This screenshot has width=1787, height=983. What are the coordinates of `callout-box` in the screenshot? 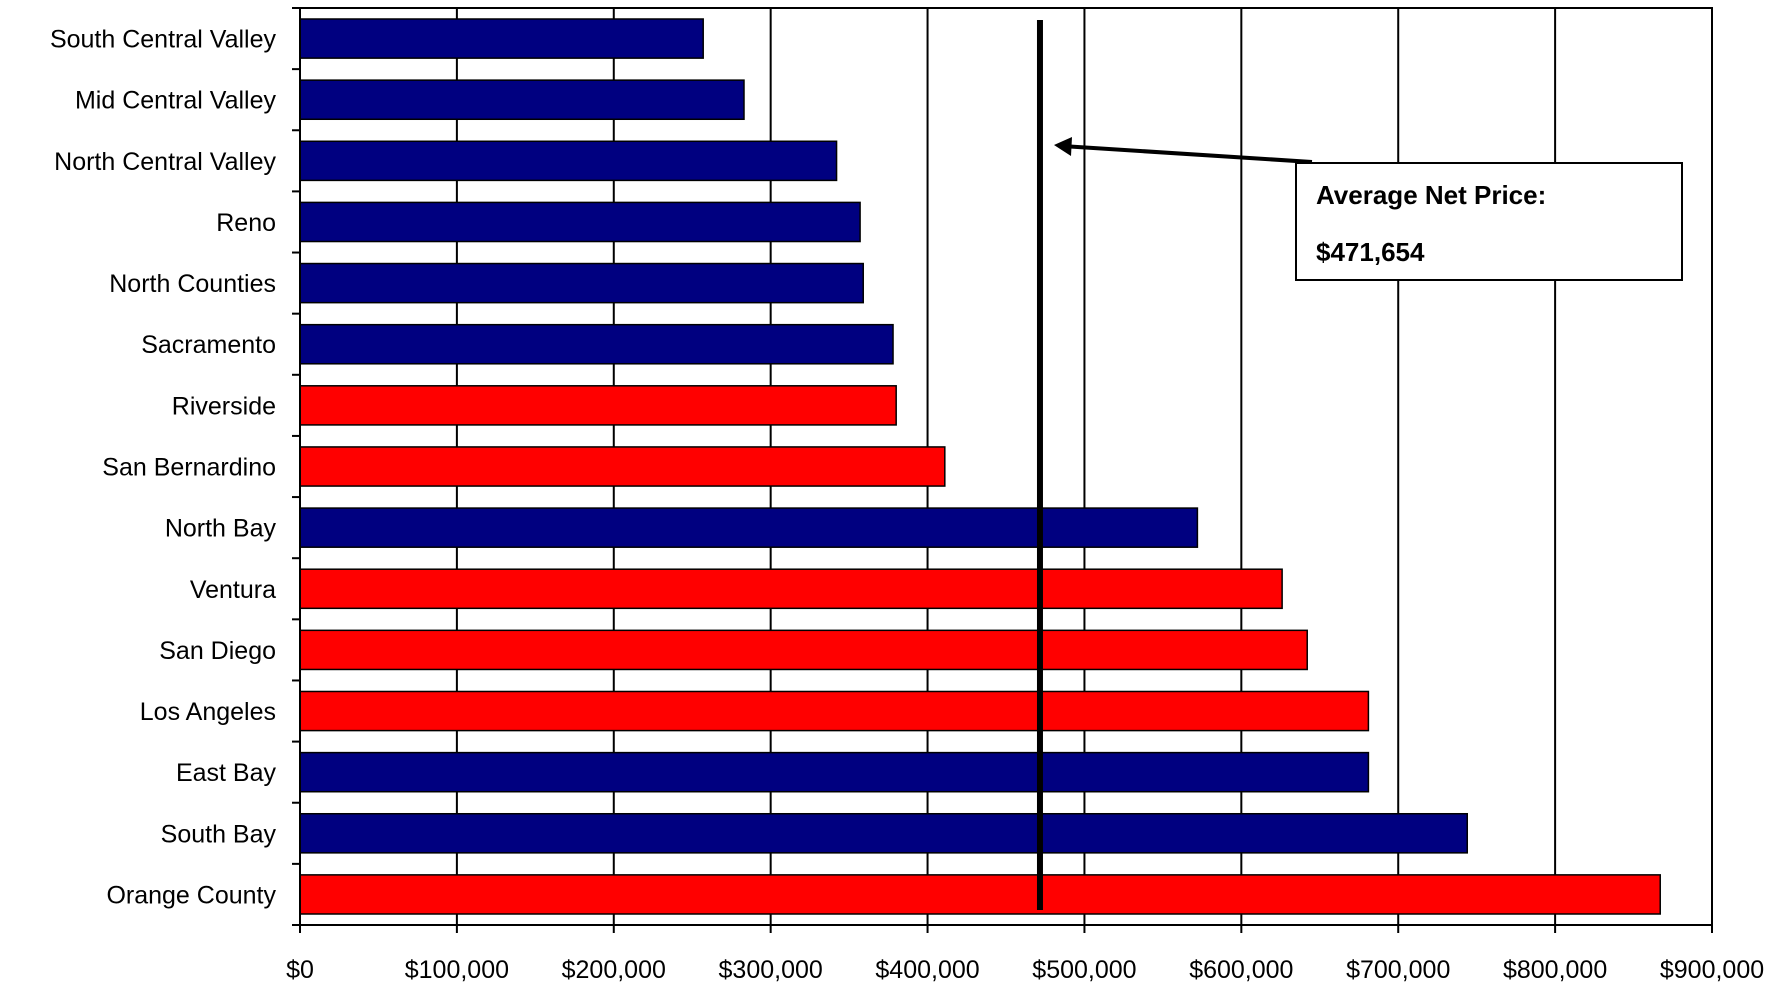 It's located at (1489, 221).